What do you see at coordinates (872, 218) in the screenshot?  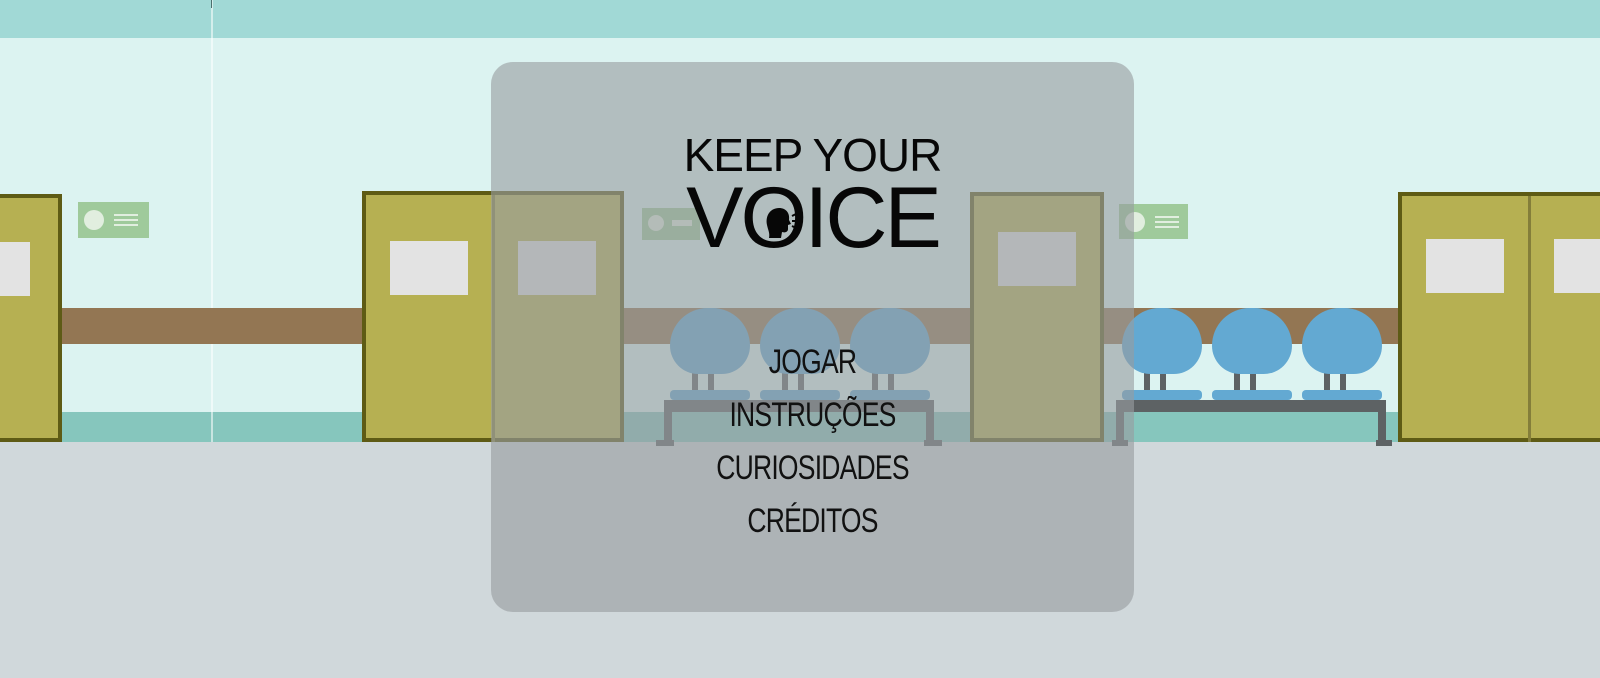 I see `logo-letters-ice: ICE` at bounding box center [872, 218].